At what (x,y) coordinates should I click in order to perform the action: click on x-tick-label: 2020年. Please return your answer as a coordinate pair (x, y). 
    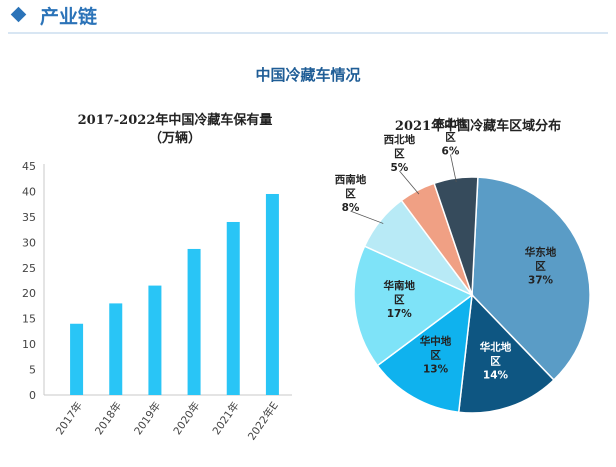
    Looking at the image, I should click on (187, 418).